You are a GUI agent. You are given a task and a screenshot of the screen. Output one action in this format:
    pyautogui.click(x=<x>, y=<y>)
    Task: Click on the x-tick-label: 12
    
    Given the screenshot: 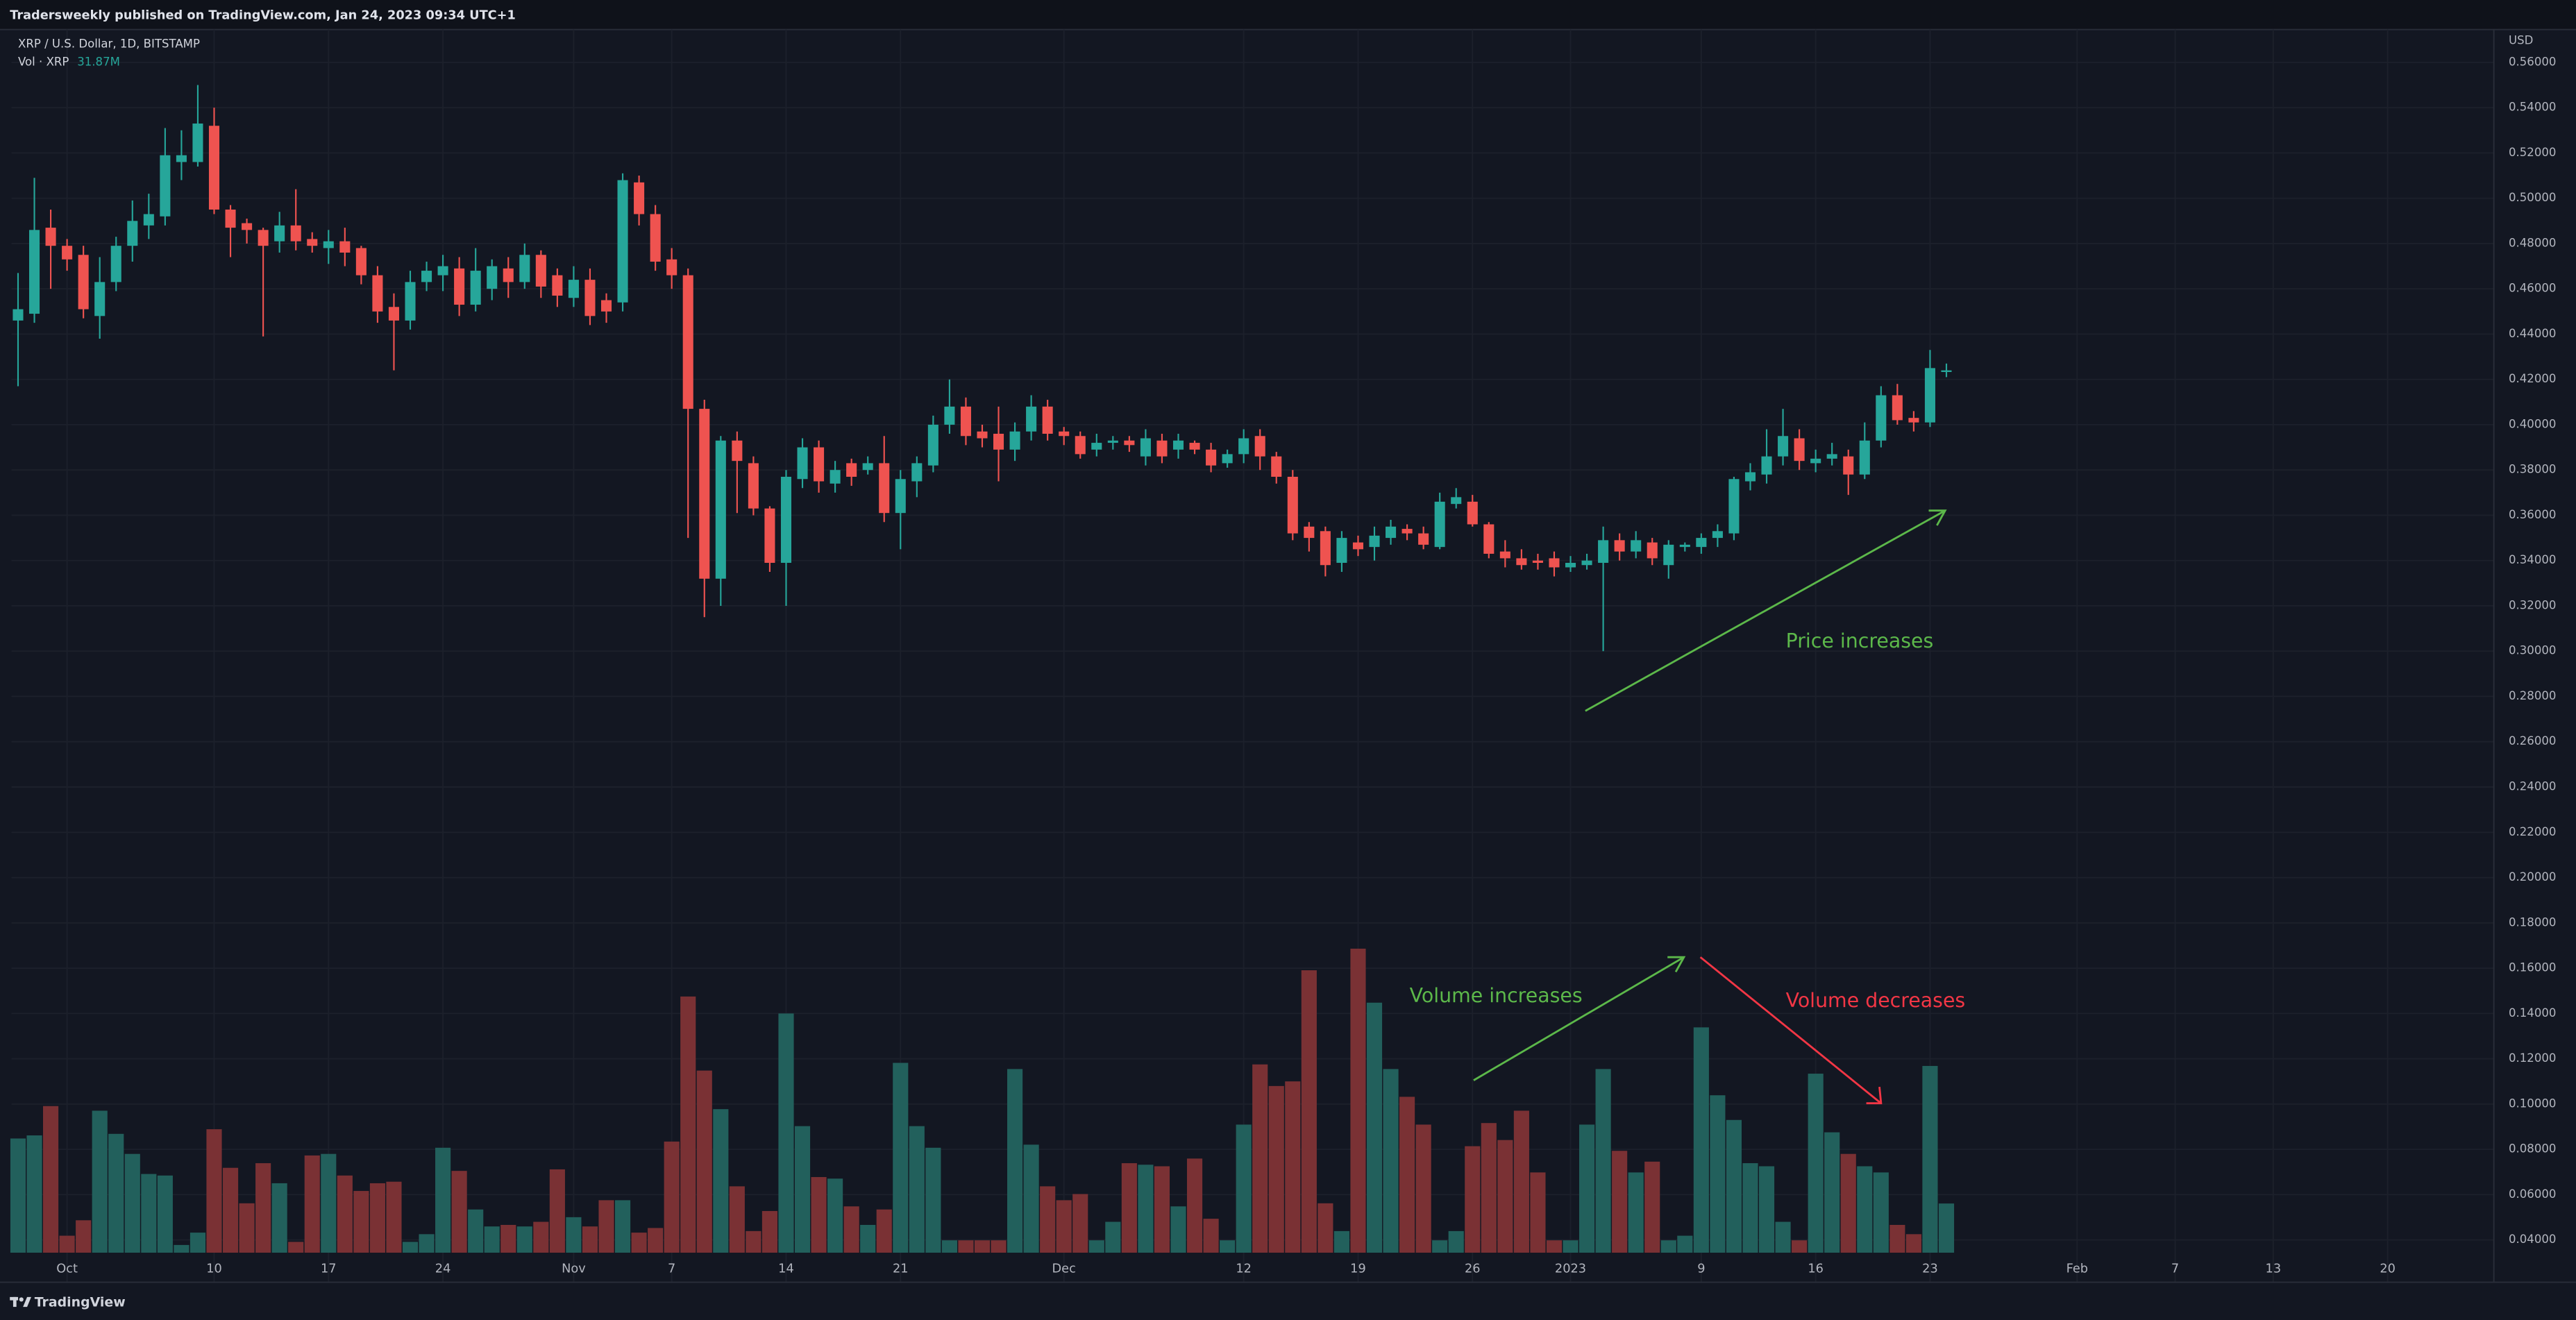 What is the action you would take?
    pyautogui.click(x=1244, y=1269)
    